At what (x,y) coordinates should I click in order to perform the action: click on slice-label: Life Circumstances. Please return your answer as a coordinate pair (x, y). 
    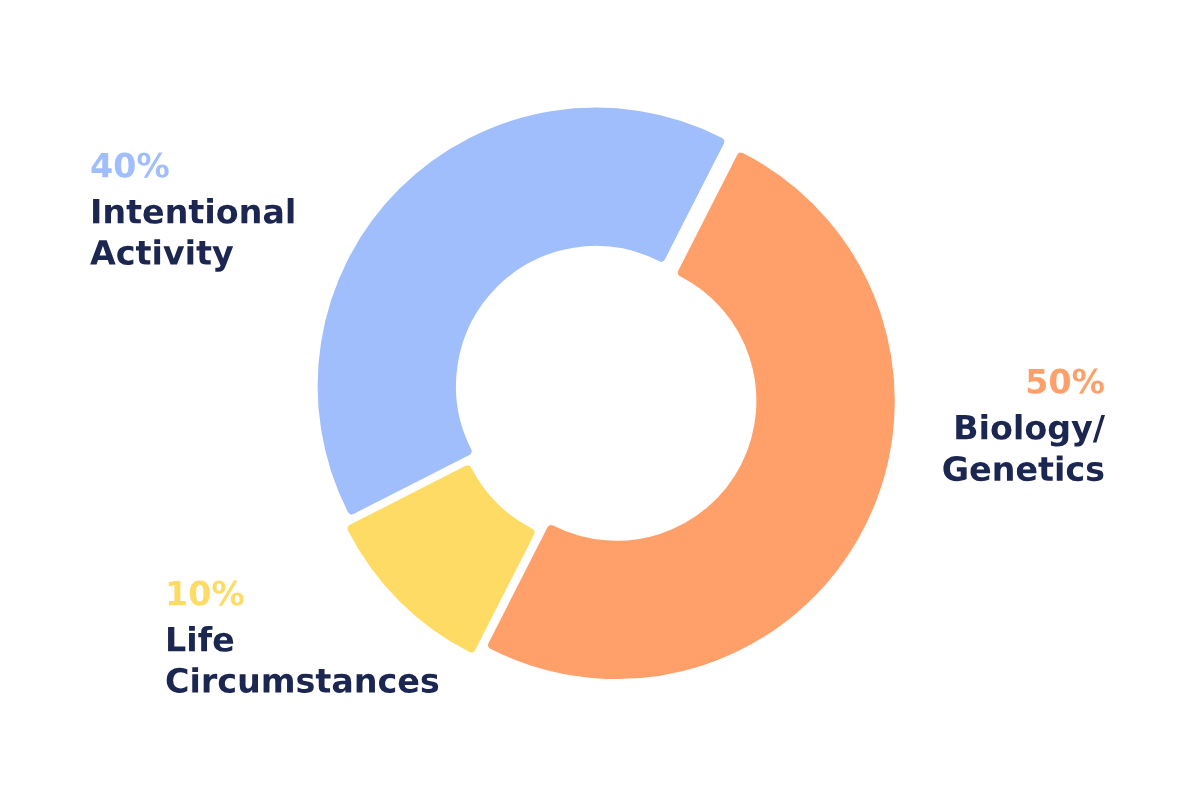
    Looking at the image, I should click on (302, 659).